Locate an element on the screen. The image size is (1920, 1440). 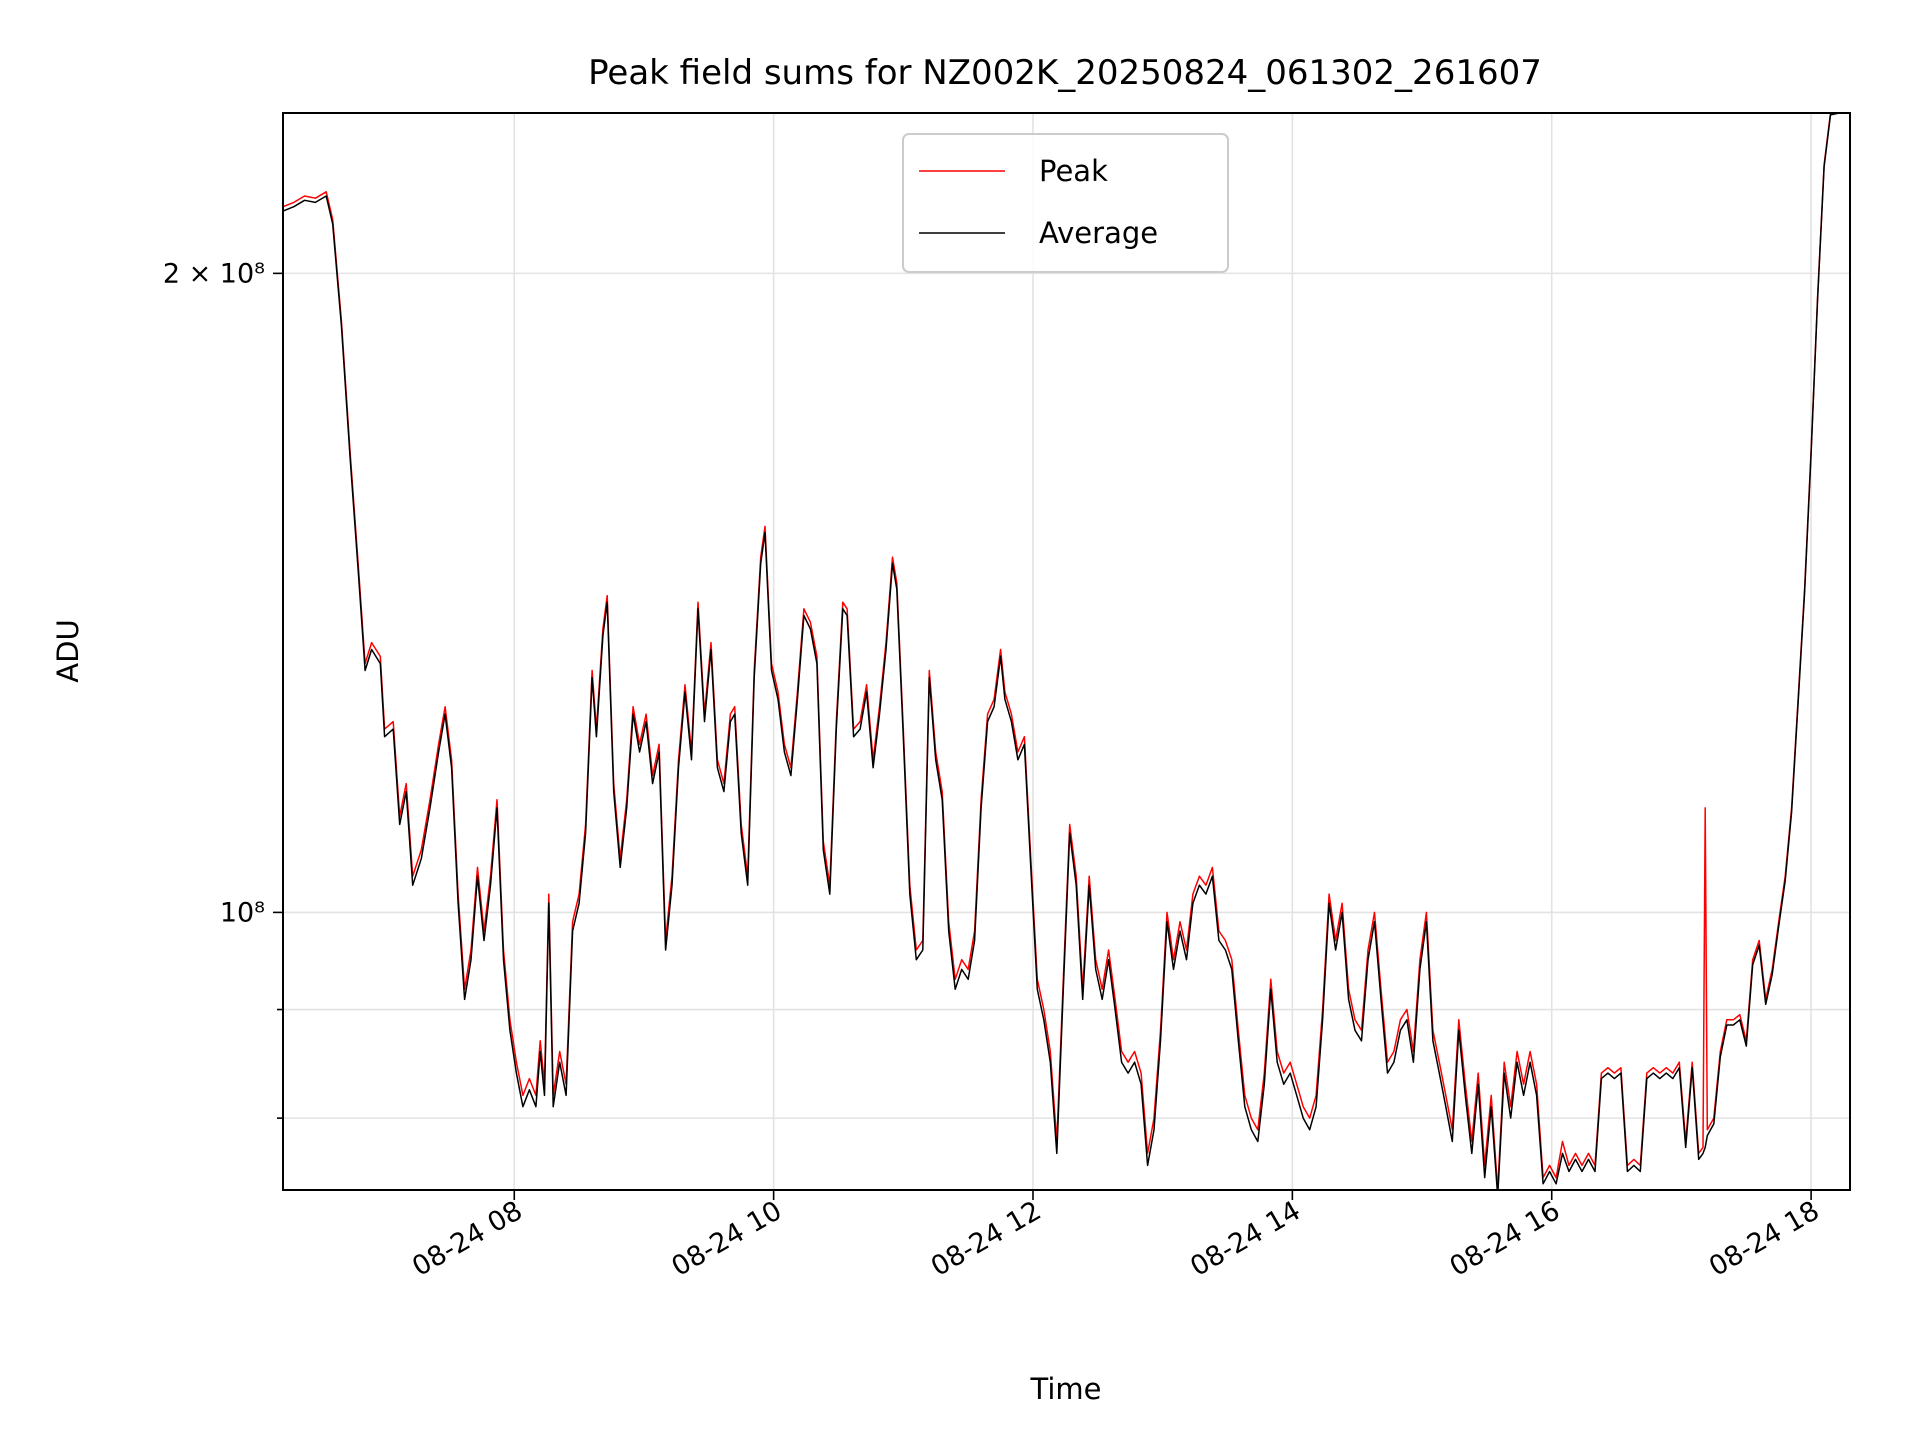
x-tick-label: 08-24 18 is located at coordinates (1764, 1239).